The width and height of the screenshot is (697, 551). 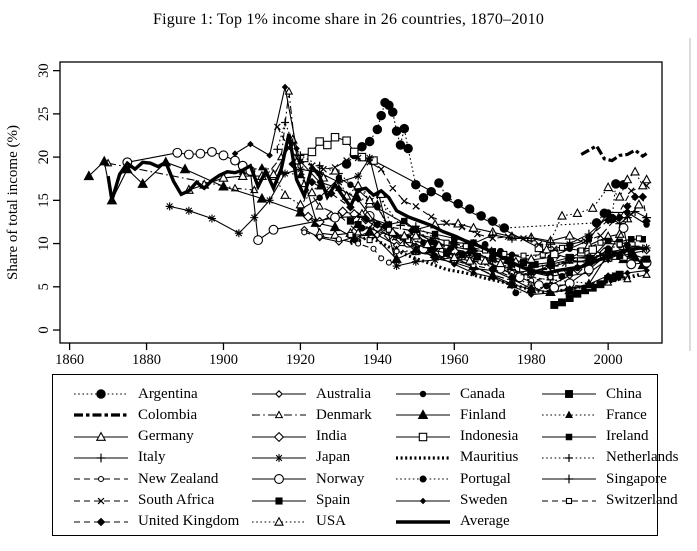 I want to click on legend-label: Germany, so click(x=166, y=436).